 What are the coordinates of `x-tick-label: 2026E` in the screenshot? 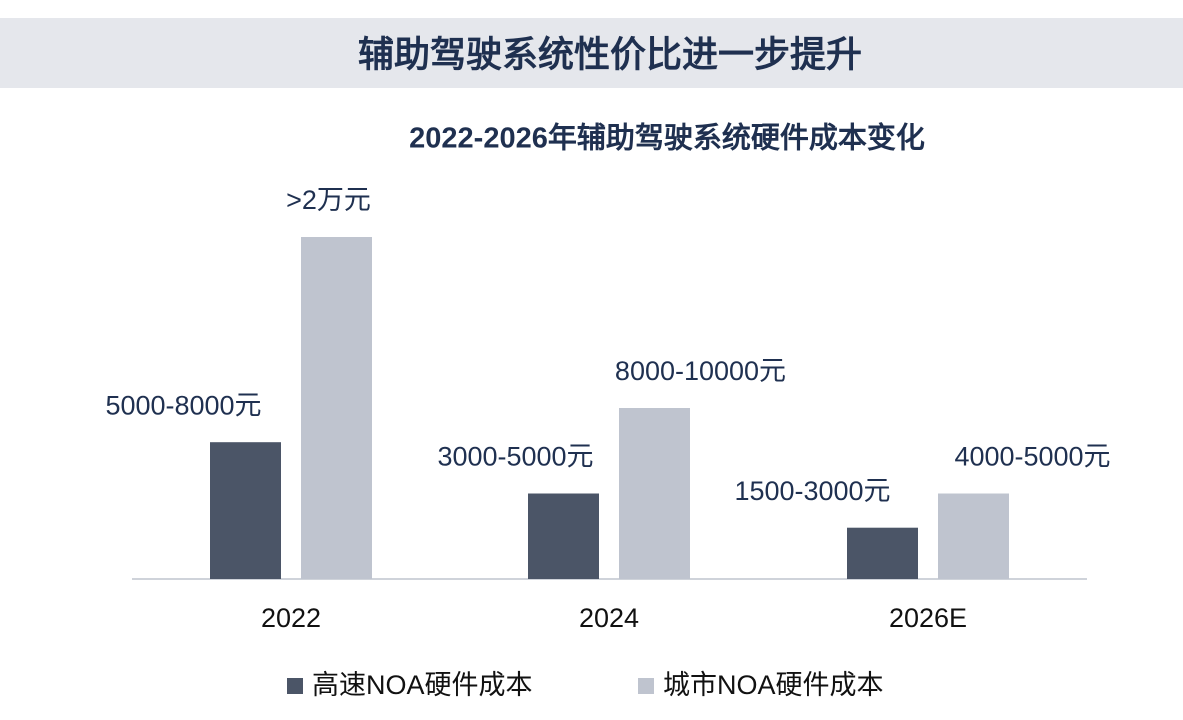 It's located at (928, 618).